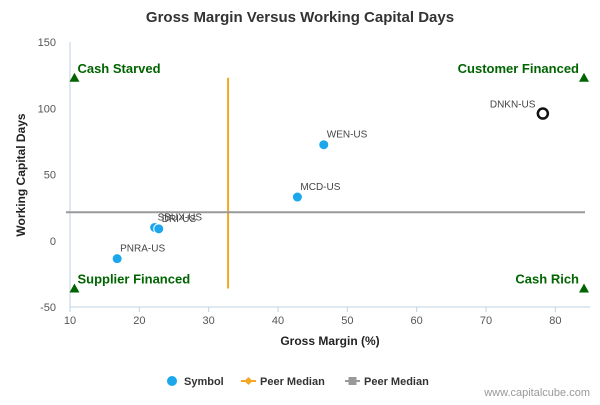  I want to click on x-tick-label: 10, so click(70, 321).